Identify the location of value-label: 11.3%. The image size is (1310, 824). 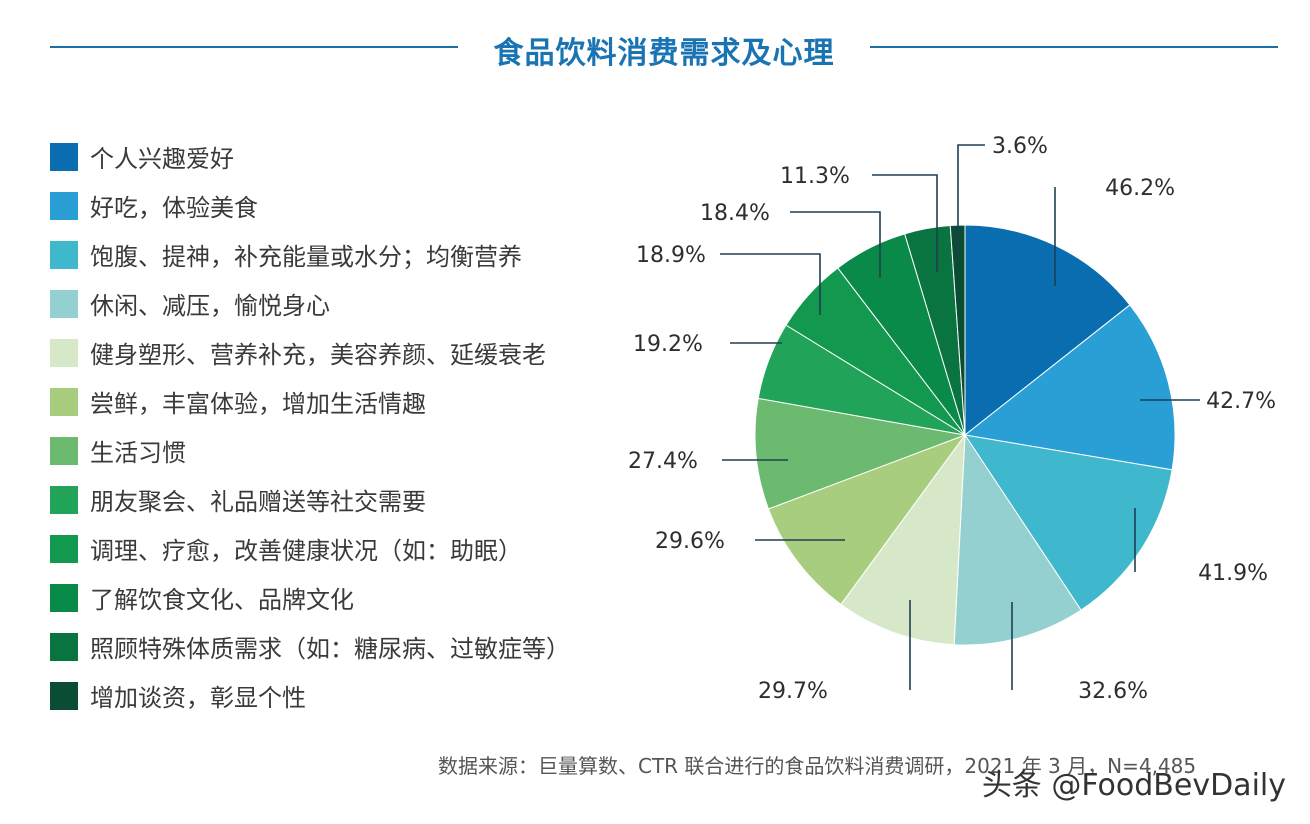
(815, 176).